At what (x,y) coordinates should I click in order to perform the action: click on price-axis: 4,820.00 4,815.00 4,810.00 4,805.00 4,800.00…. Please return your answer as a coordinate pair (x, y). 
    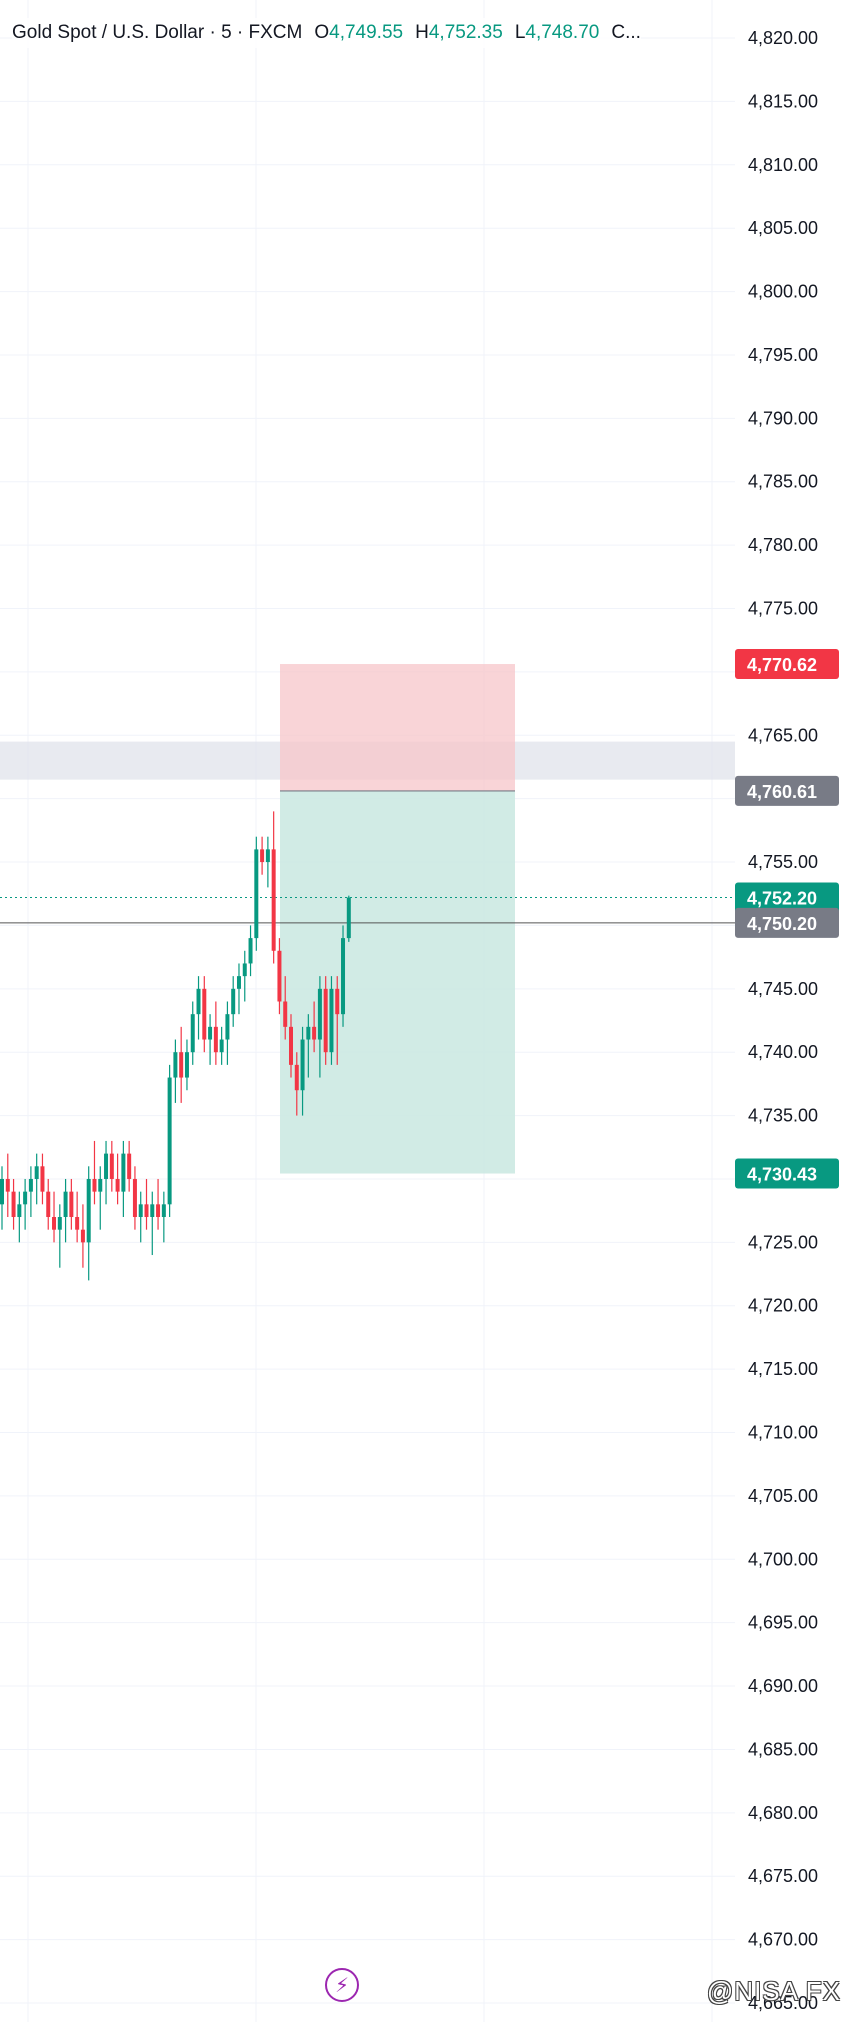
    Looking at the image, I should click on (783, 1020).